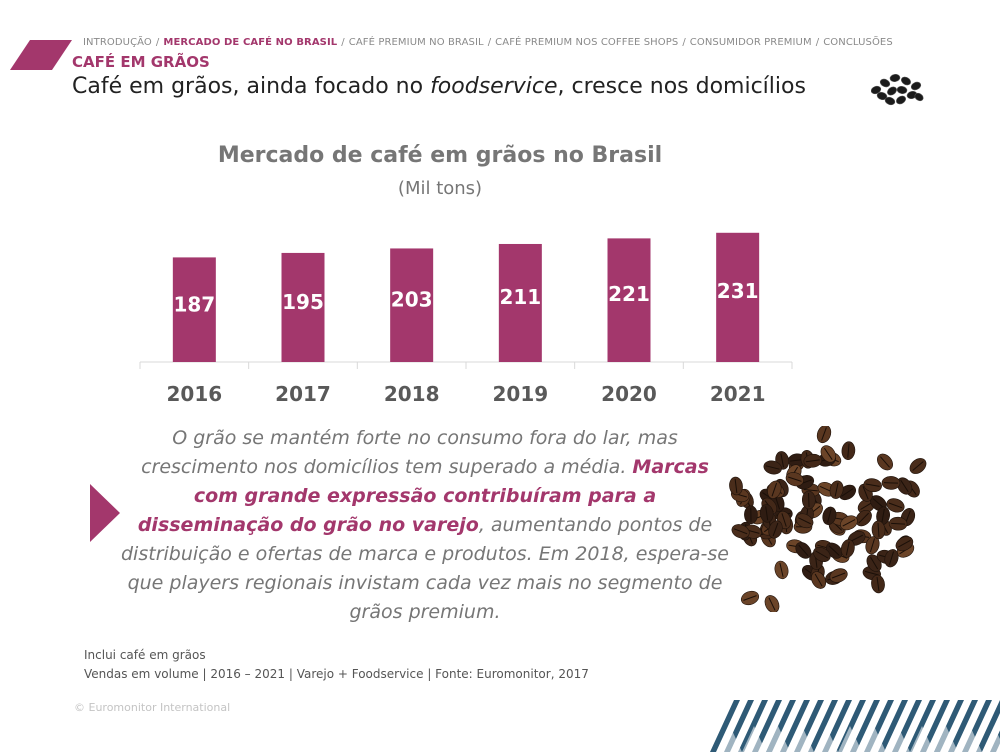 Image resolution: width=1000 pixels, height=752 pixels. I want to click on breadcrumb-item: CAFÉ PREMIUM NOS COFFEE SHOPS, so click(587, 42).